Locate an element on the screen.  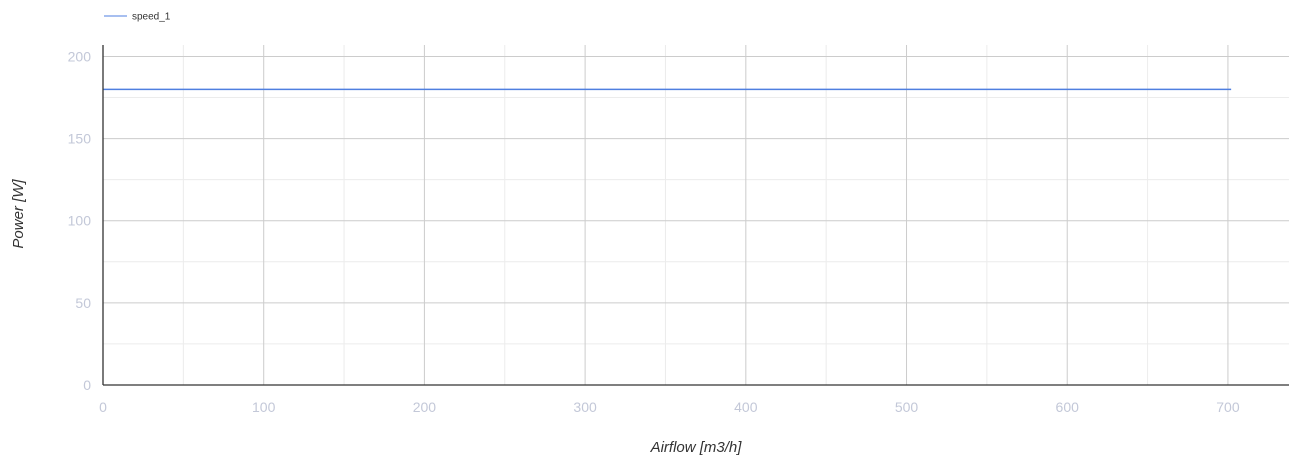
x-tick-label: 400 is located at coordinates (746, 407).